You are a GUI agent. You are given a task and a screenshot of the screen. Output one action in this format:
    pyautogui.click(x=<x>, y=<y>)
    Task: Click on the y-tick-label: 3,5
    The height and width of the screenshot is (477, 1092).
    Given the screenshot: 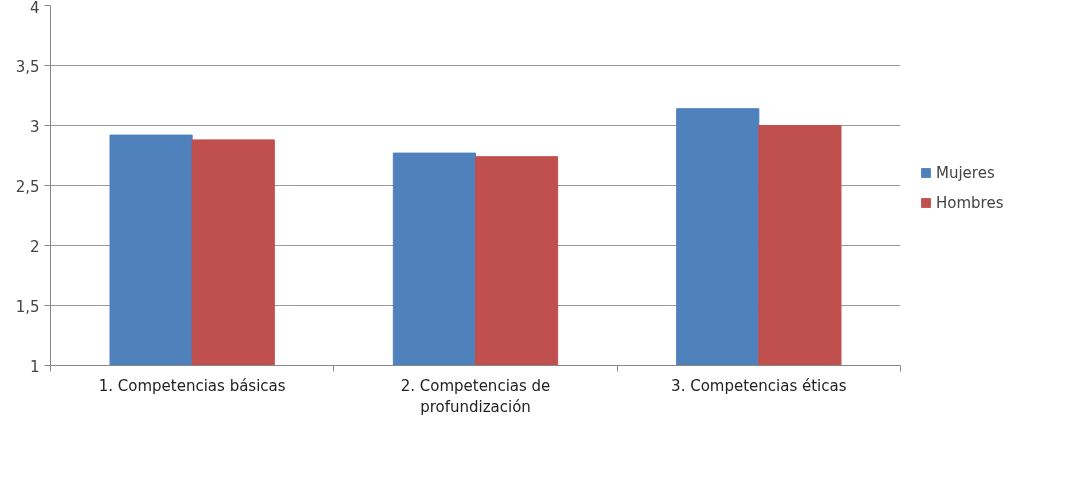 What is the action you would take?
    pyautogui.click(x=27, y=66)
    